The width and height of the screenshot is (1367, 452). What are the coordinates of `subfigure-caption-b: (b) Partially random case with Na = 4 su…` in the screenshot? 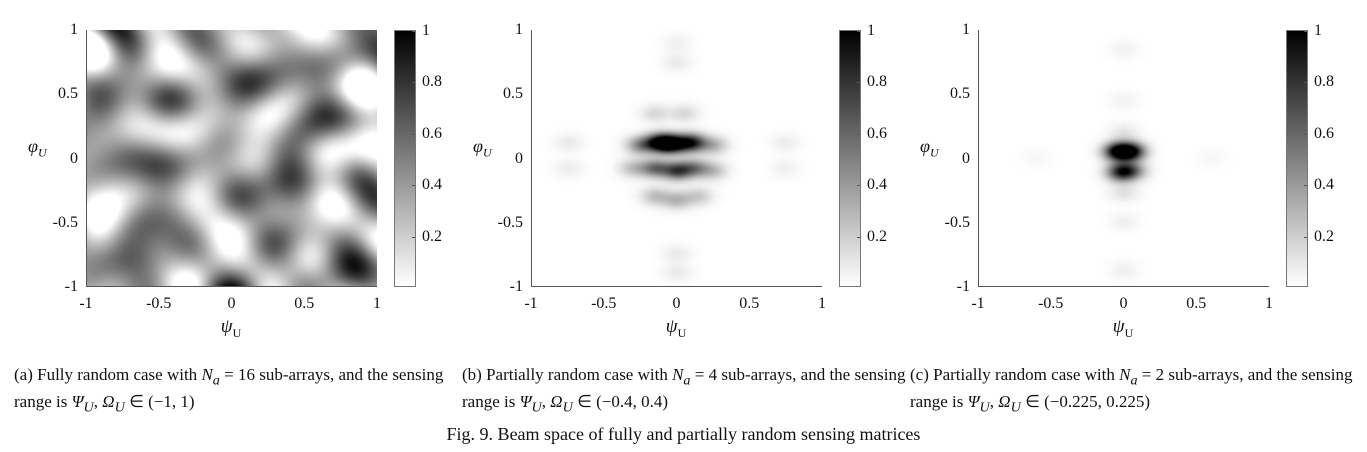 It's located at (684, 391).